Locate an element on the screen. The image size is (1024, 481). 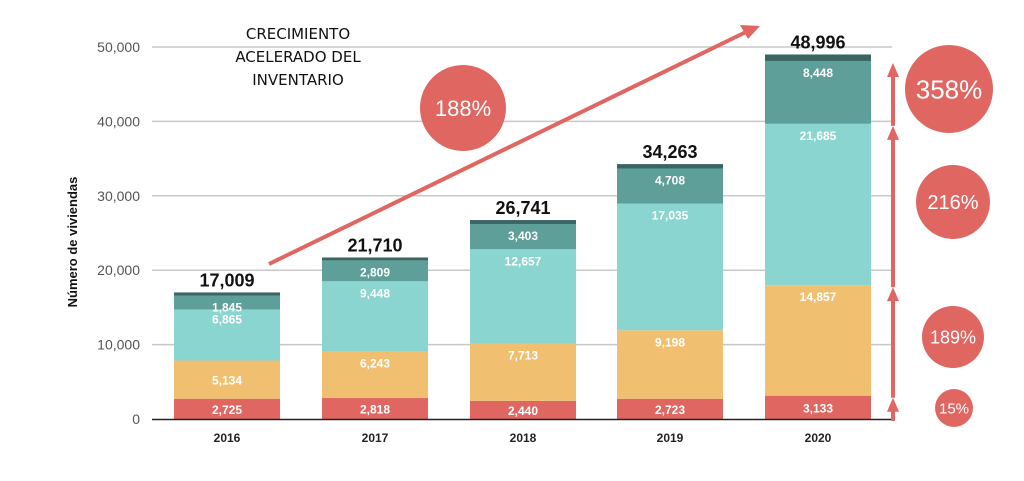
growth-badge-label: 189% is located at coordinates (953, 337).